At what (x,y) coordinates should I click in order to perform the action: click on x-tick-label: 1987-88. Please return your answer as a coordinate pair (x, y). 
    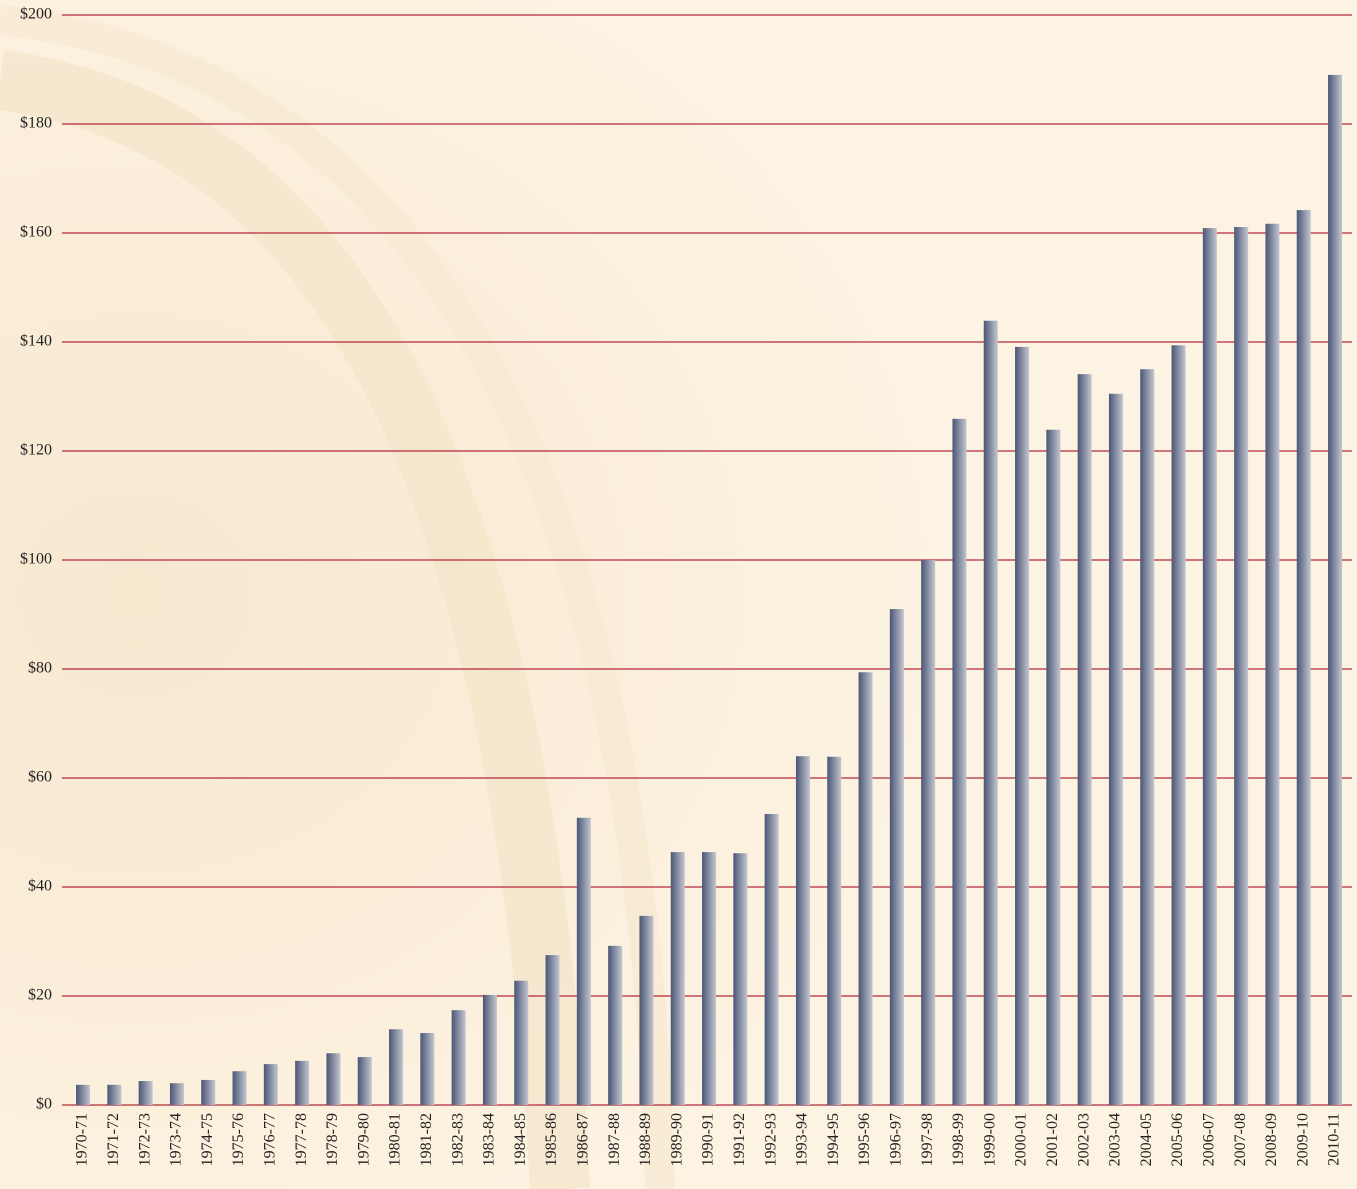
    Looking at the image, I should click on (614, 1139).